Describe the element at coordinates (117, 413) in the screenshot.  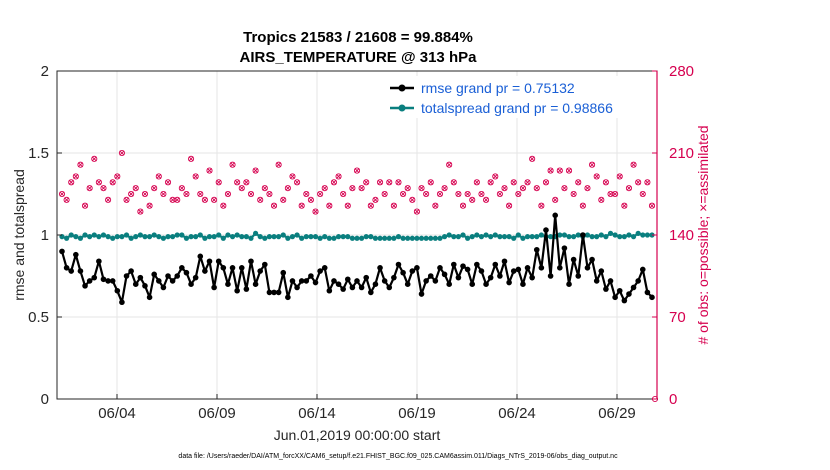
I see `x-tick-label: 06/04` at that location.